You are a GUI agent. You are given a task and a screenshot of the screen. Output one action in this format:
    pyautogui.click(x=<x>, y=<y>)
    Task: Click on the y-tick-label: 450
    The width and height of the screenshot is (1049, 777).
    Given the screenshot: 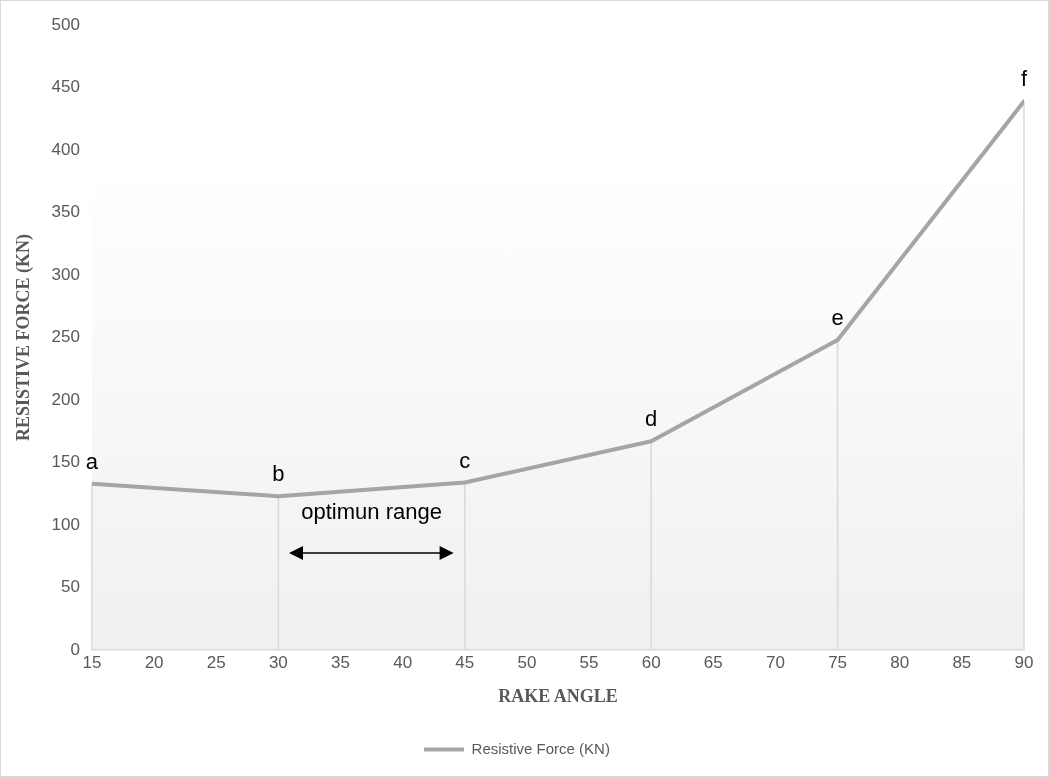 What is the action you would take?
    pyautogui.click(x=65, y=87)
    